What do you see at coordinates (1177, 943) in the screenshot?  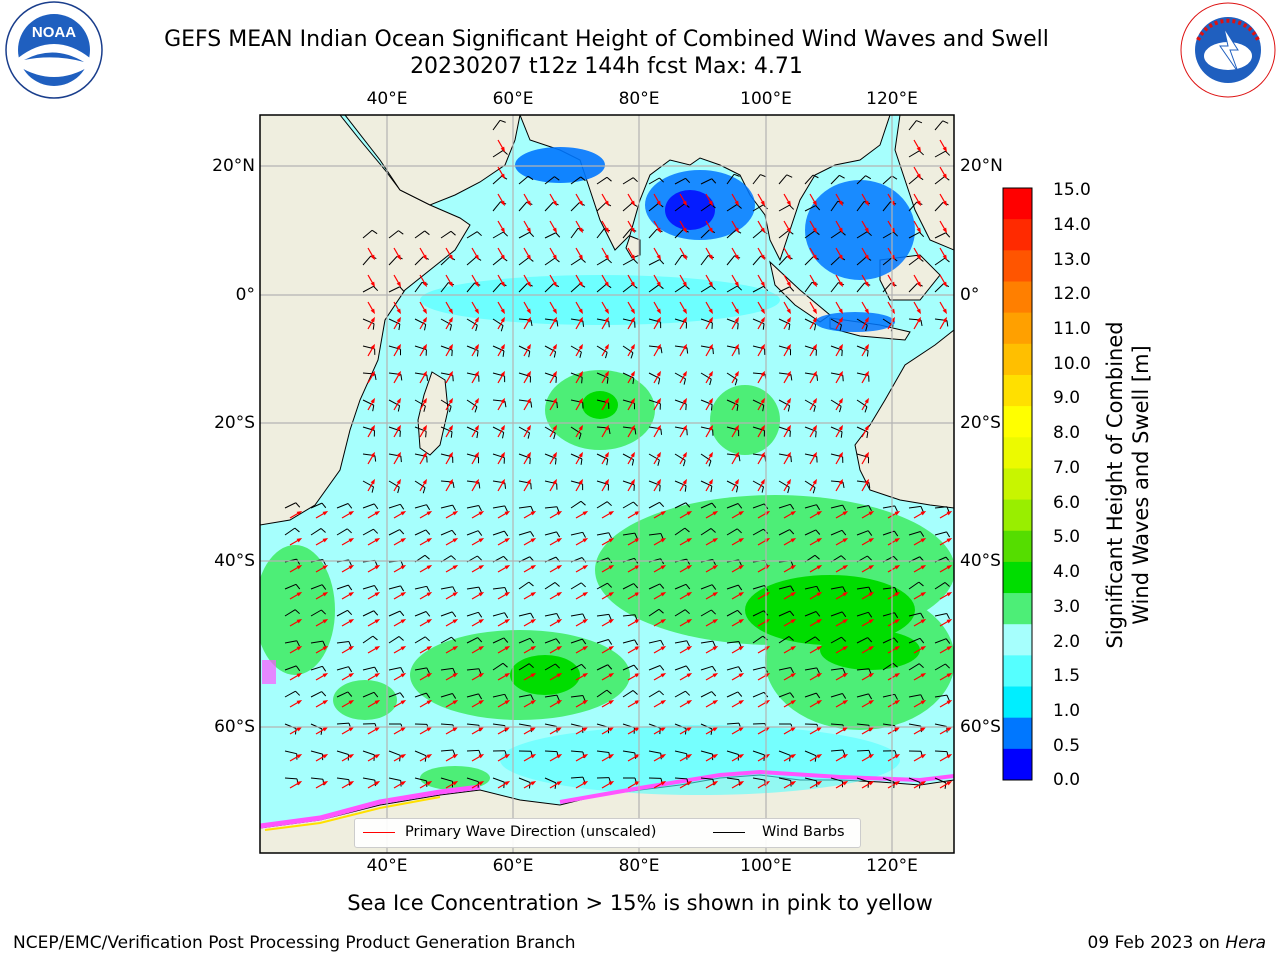 I see `footer-date: 09 Feb 2023 on Hera` at bounding box center [1177, 943].